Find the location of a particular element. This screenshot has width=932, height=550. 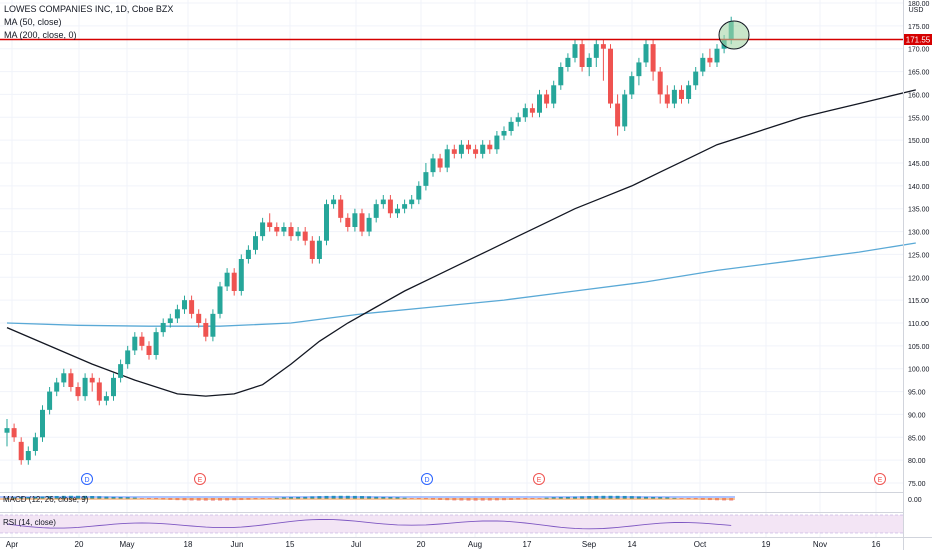

rsi-line is located at coordinates (369, 524).